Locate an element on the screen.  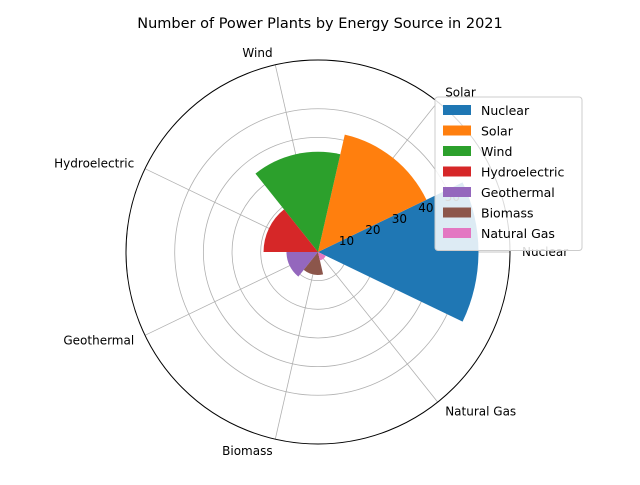
legend-swatch-nuclear is located at coordinates (457, 110).